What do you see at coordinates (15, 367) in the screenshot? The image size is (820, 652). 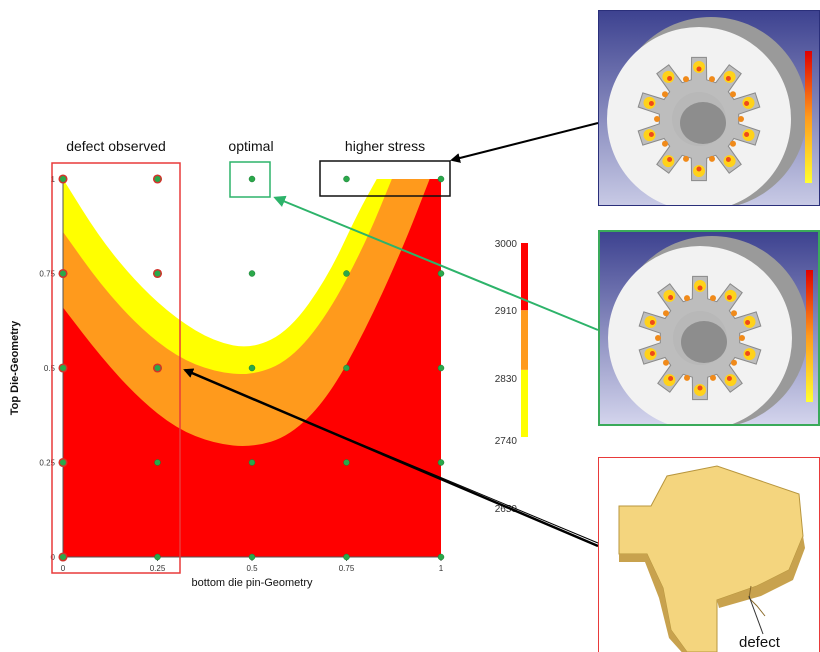 I see `y-axis-label: Top Die-Geometry` at bounding box center [15, 367].